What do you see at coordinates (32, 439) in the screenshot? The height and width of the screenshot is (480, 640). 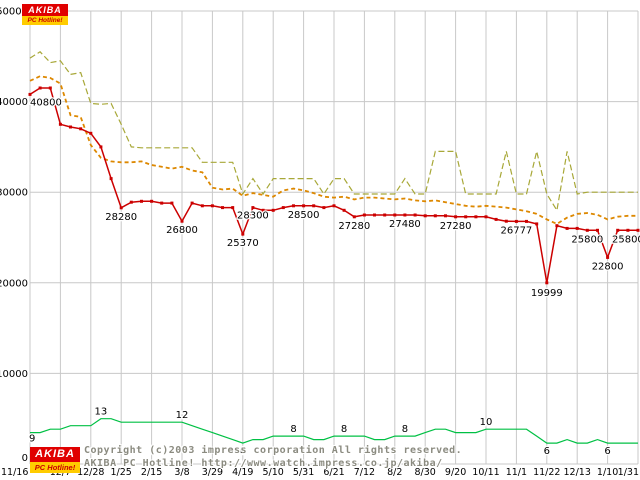 I see `shops-annotation: 9` at bounding box center [32, 439].